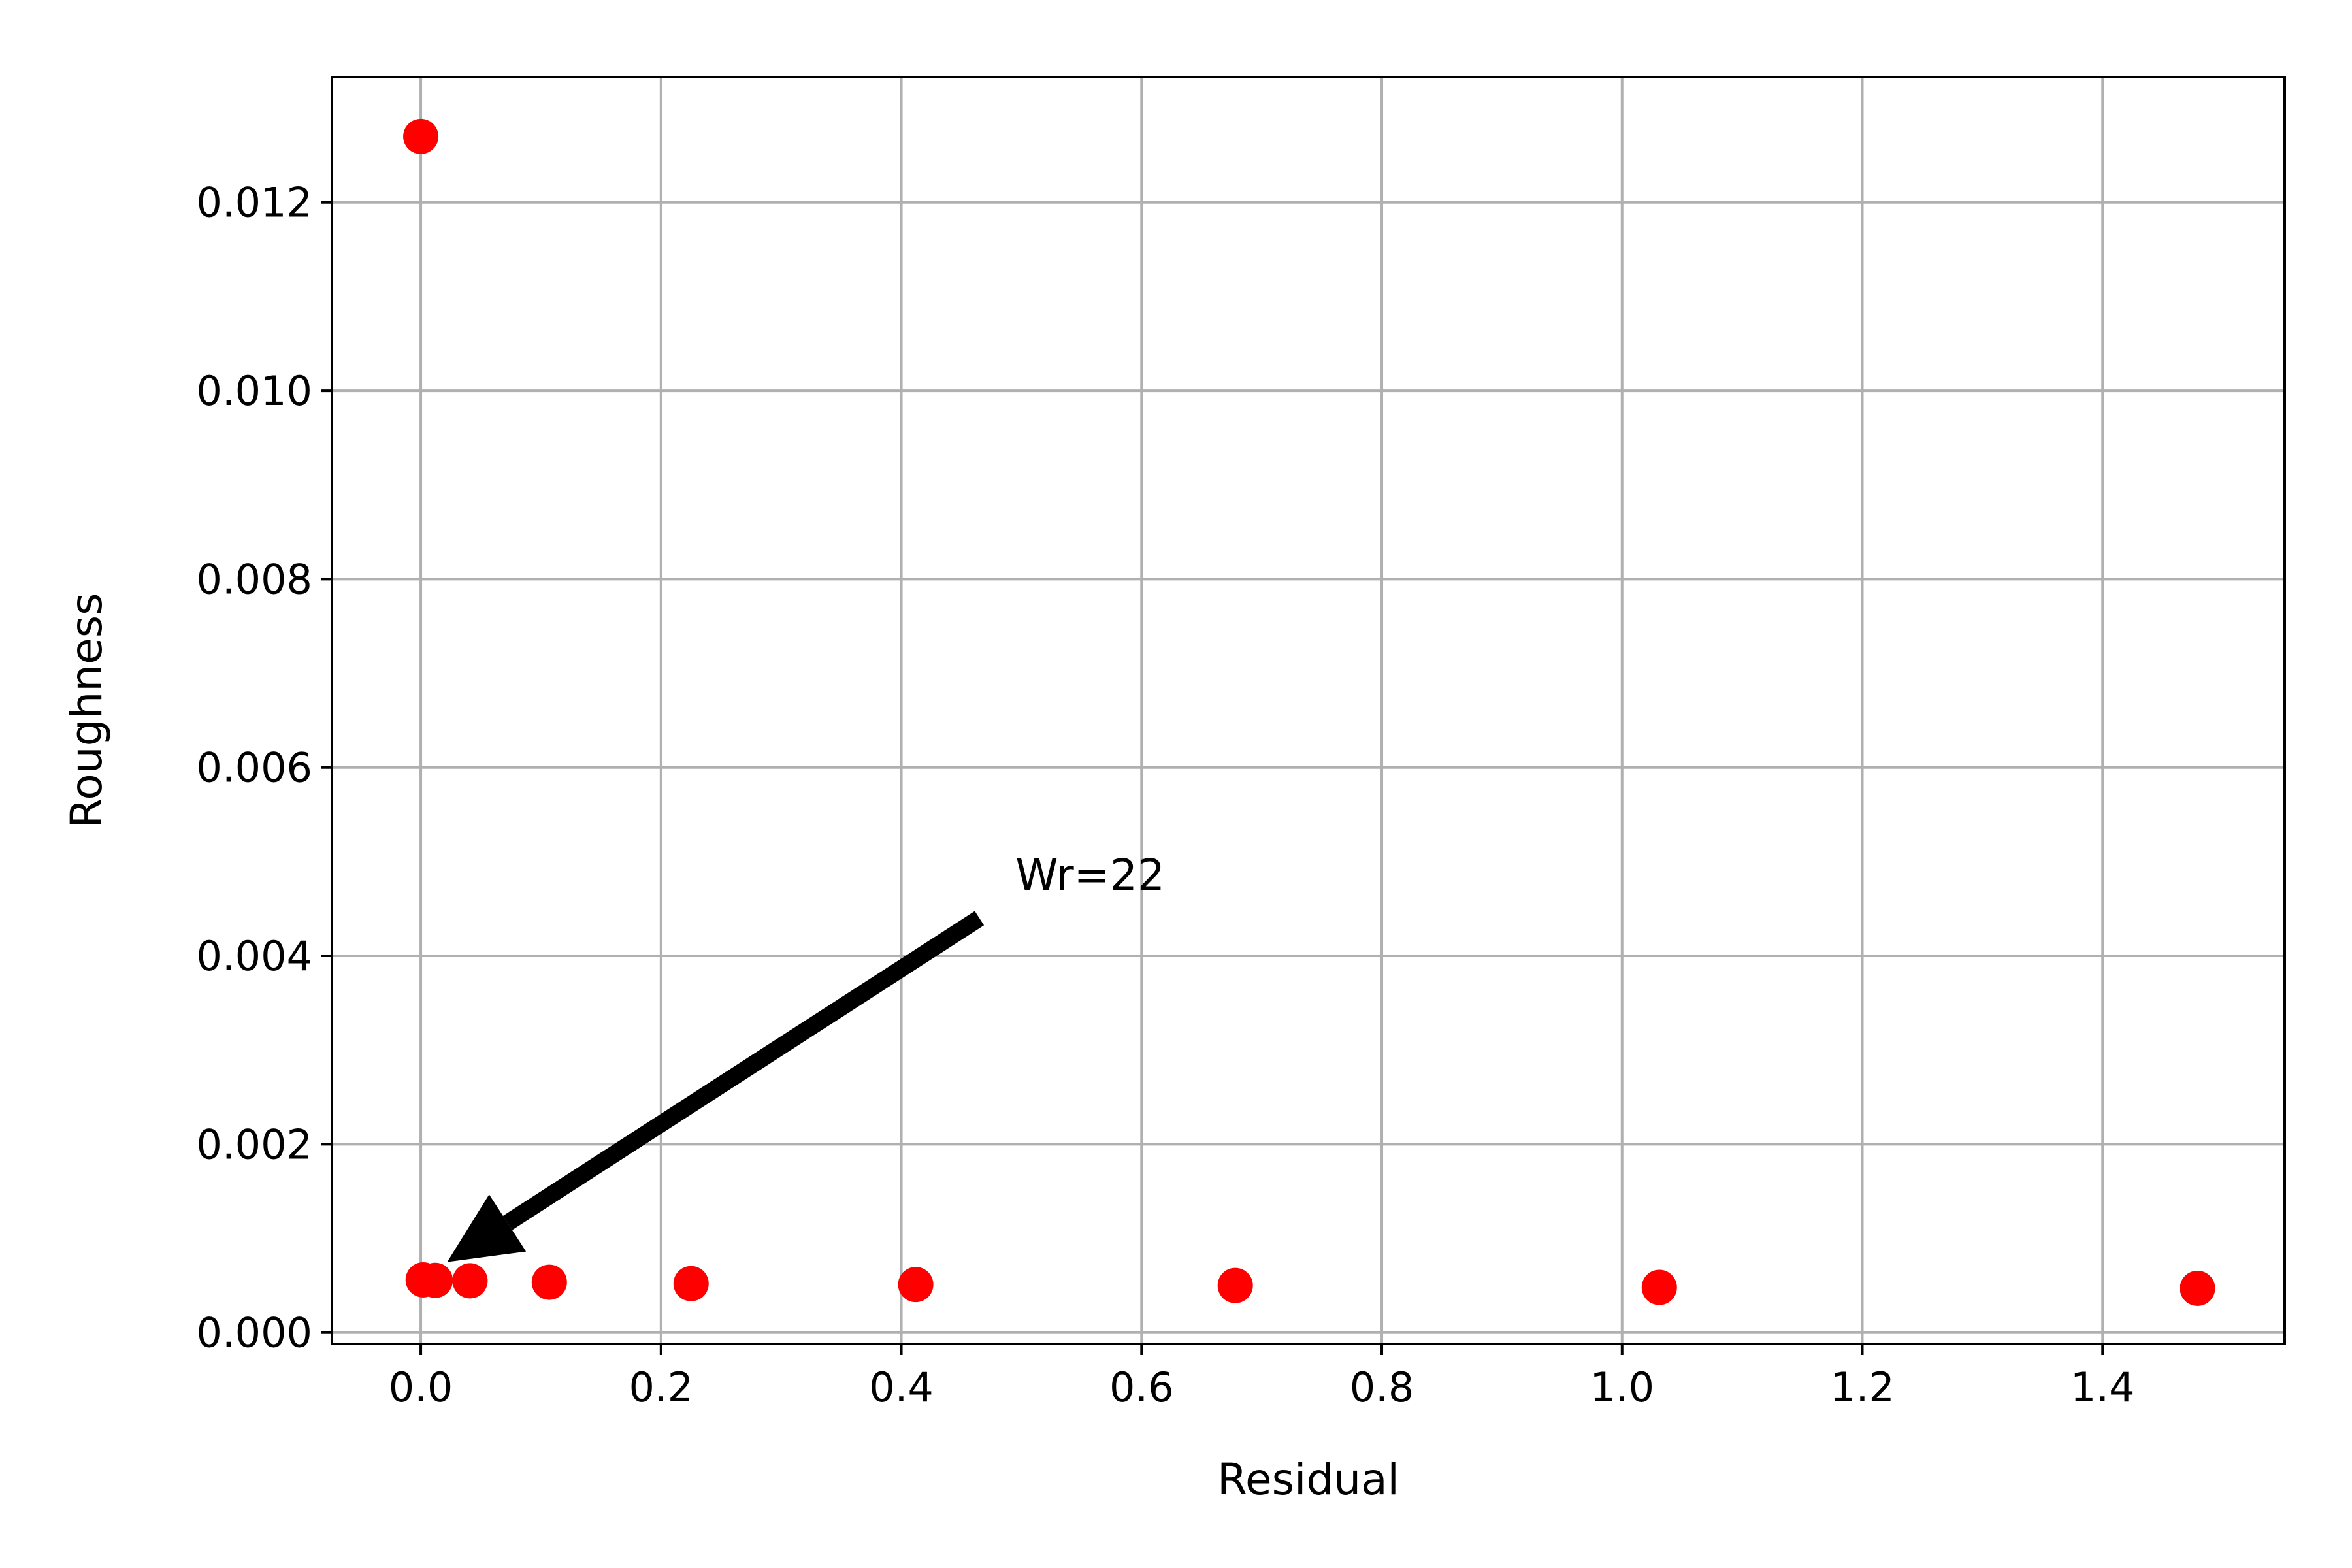  What do you see at coordinates (1141, 1387) in the screenshot?
I see `x-tick-label: 0.6` at bounding box center [1141, 1387].